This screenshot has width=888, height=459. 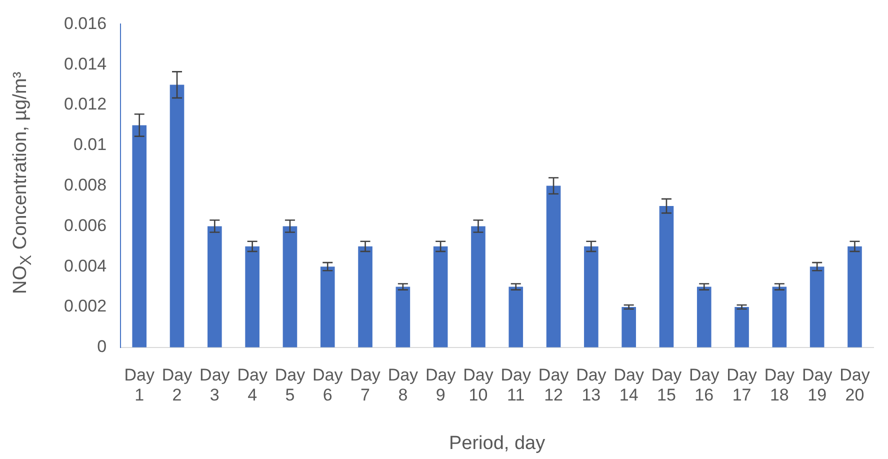 I want to click on x-tick-label: Day 6, so click(x=328, y=385).